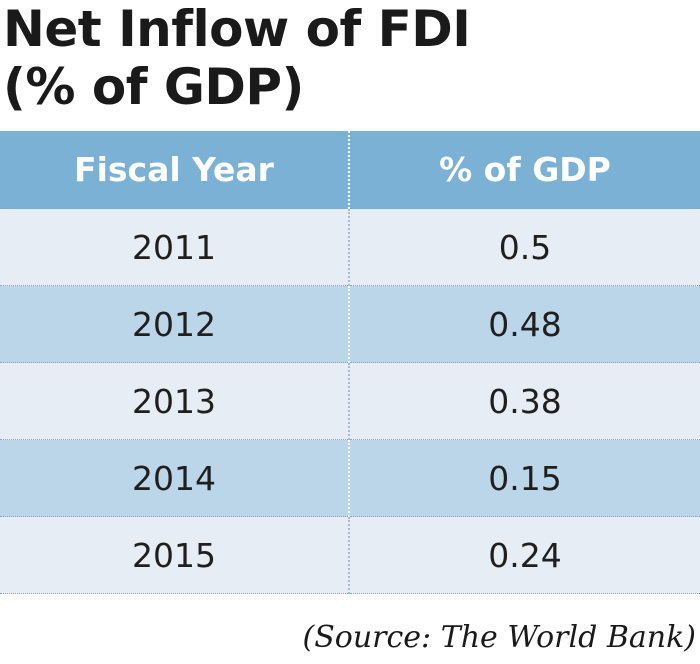 This screenshot has height=664, width=700. I want to click on cell-percent-gdp: 0.24, so click(524, 555).